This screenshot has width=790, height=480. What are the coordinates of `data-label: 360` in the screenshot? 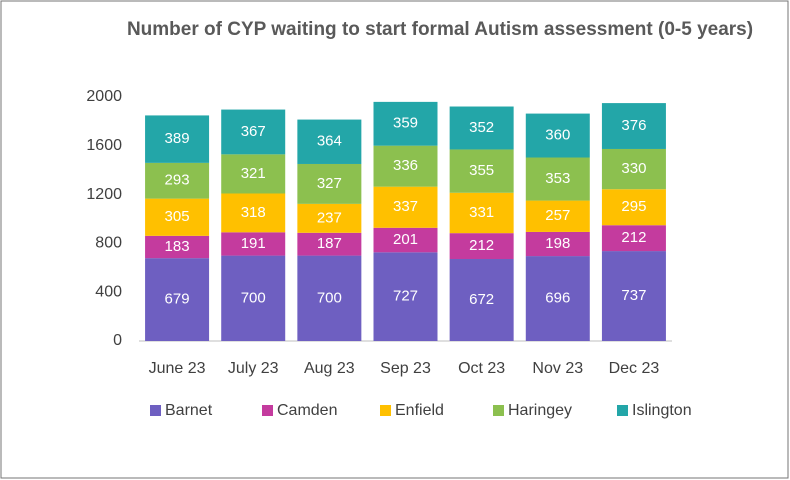 It's located at (557, 135).